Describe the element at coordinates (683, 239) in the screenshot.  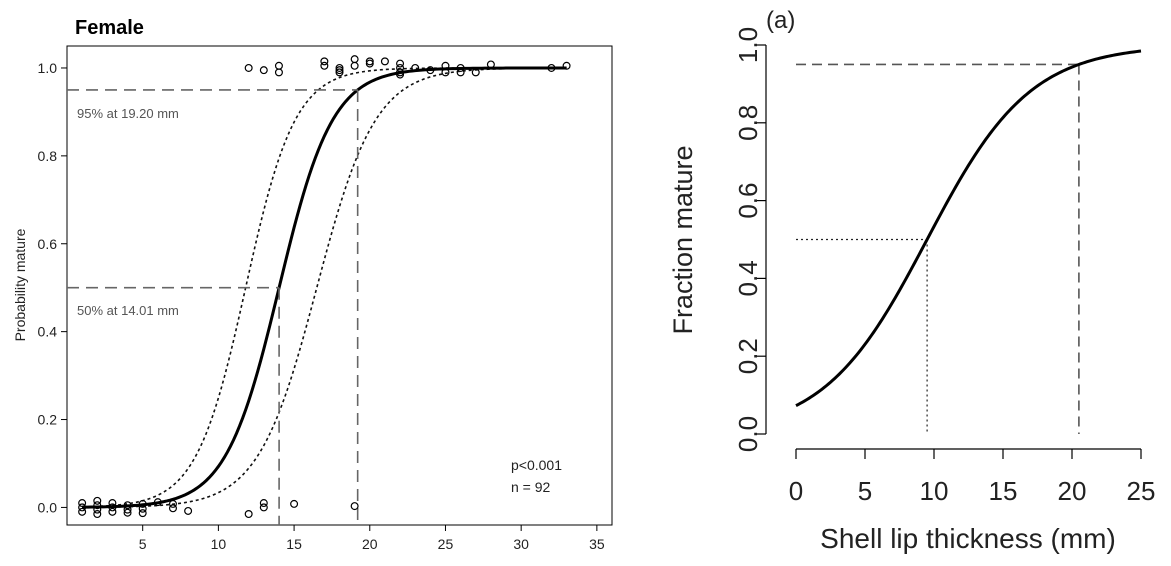
I see `y-axis-title: Fraction mature` at that location.